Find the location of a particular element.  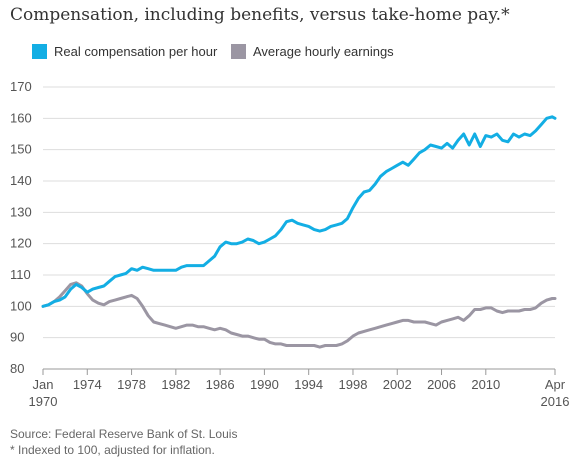

legend-label-compensation: Real compensation per hour is located at coordinates (136, 51).